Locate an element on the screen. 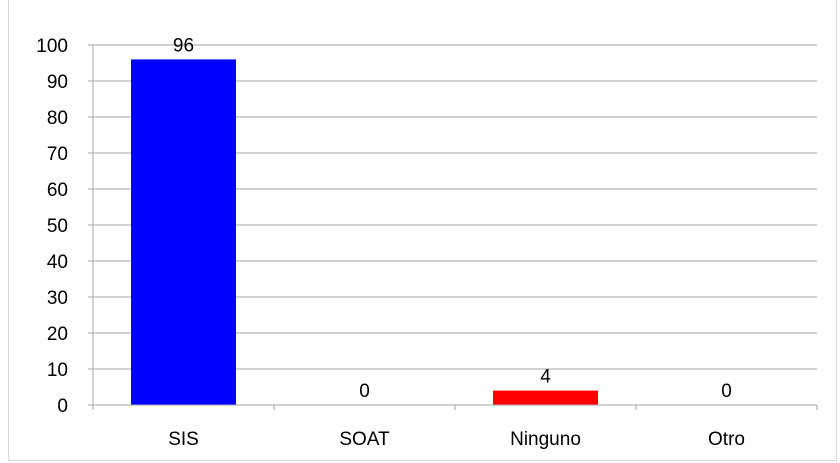  data-label-otro: 0 is located at coordinates (726, 391).